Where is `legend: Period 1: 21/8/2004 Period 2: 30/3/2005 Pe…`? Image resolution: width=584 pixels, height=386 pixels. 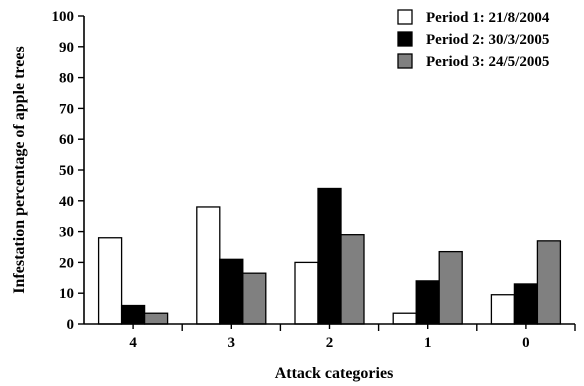
legend: Period 1: 21/8/2004 Period 2: 30/3/2005 Pe… is located at coordinates (473, 39).